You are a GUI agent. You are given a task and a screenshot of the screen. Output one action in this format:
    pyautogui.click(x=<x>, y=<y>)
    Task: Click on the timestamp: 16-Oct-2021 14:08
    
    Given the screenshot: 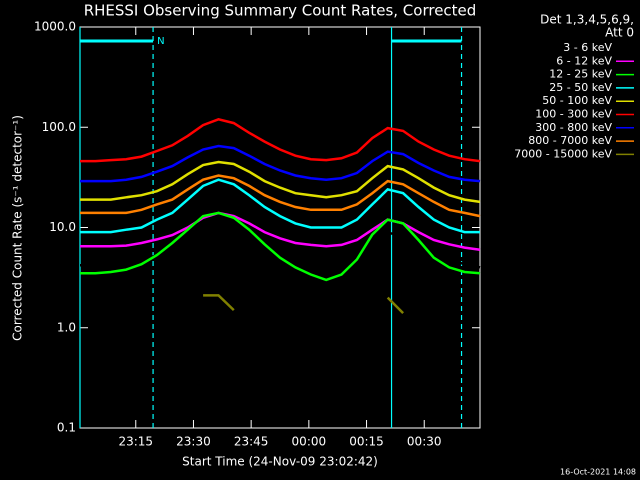 What is the action you would take?
    pyautogui.click(x=598, y=472)
    